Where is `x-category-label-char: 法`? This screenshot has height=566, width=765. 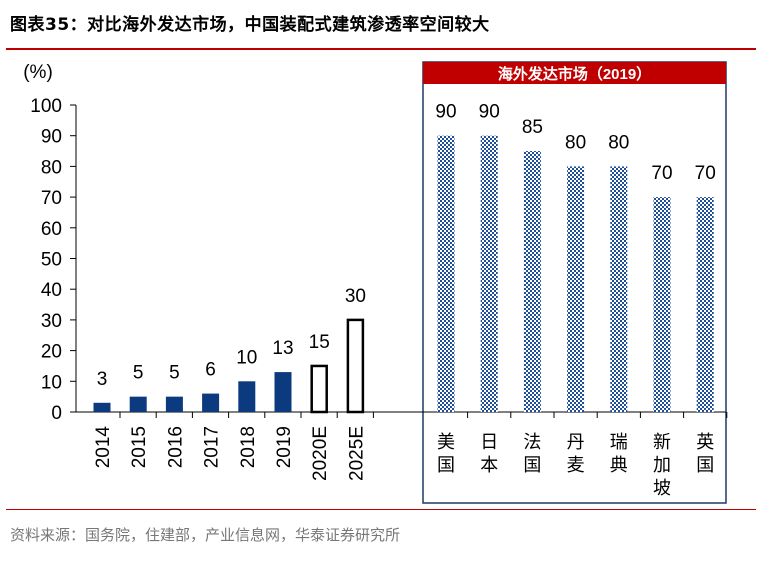
x-category-label-char: 法 is located at coordinates (532, 442).